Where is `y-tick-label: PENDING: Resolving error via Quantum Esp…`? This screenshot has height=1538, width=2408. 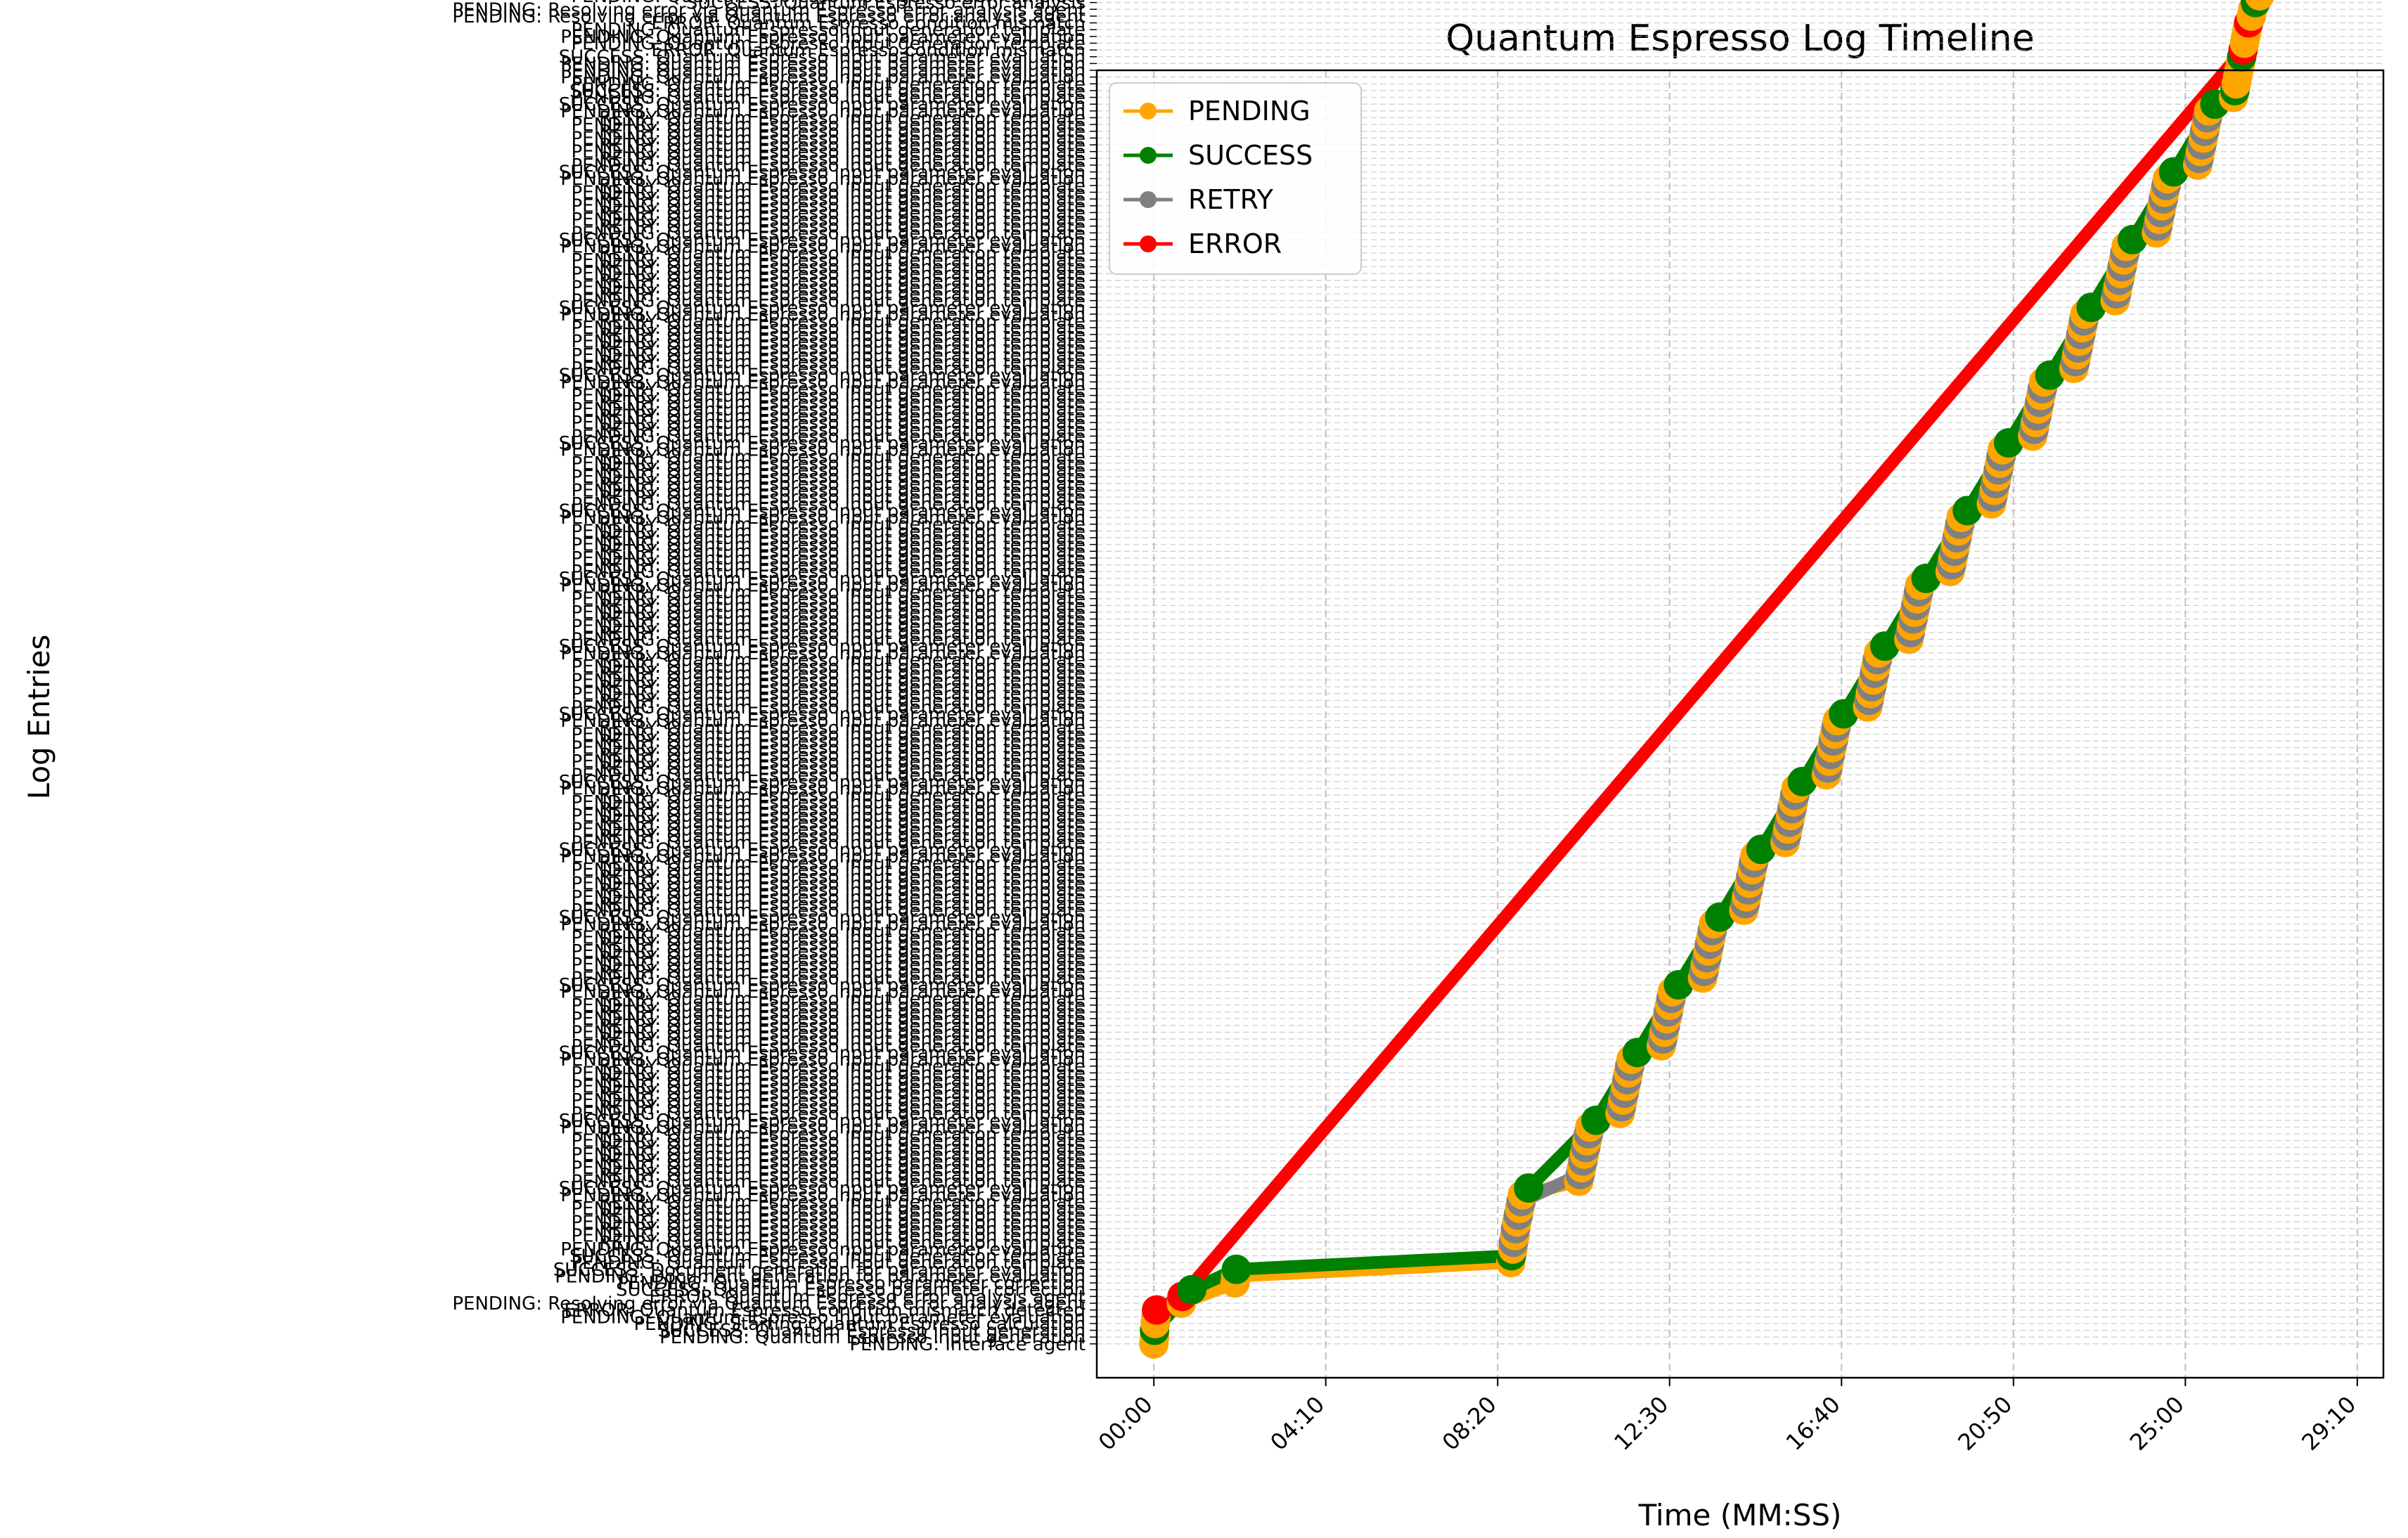
y-tick-label: PENDING: Resolving error via Quantum Esp… is located at coordinates (769, 16).